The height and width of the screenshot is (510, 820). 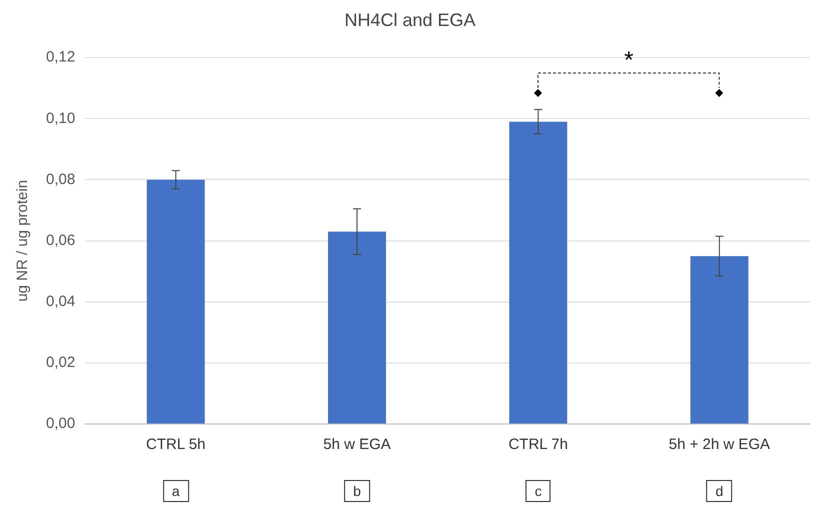 I want to click on x-tick-label: 5h + 2h w EGA, so click(x=719, y=445).